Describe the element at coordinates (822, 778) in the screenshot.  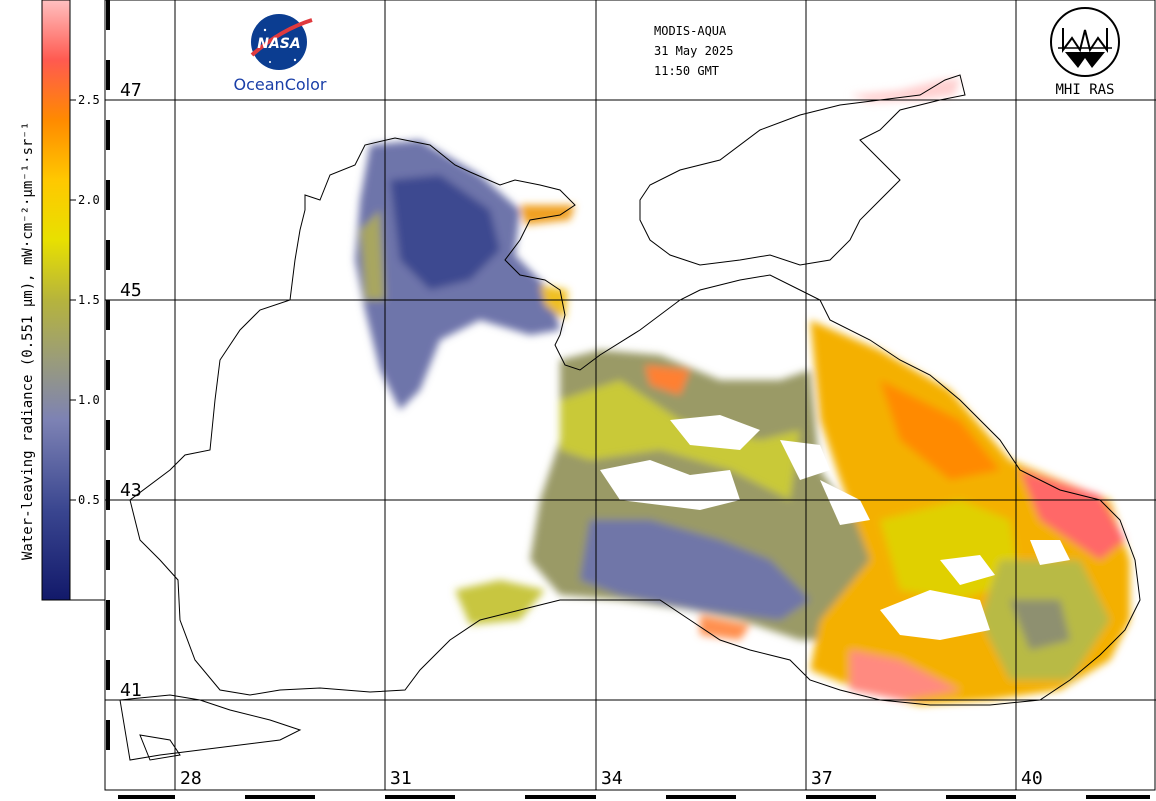
I see `lon-label-37: 37` at that location.